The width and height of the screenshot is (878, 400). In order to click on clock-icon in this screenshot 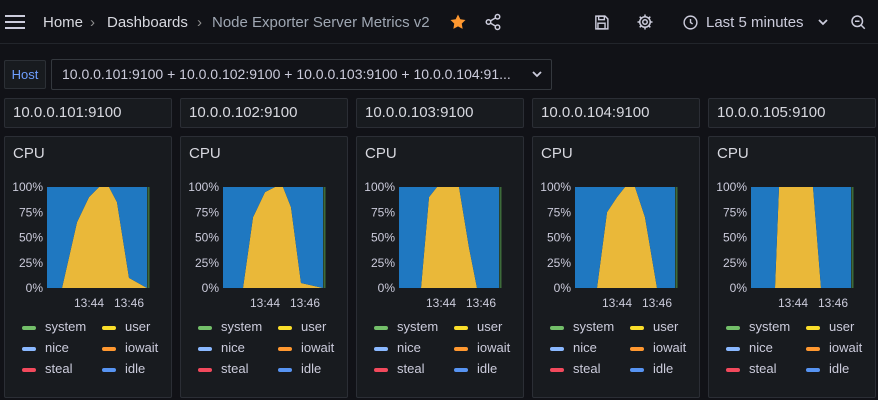, I will do `click(690, 22)`.